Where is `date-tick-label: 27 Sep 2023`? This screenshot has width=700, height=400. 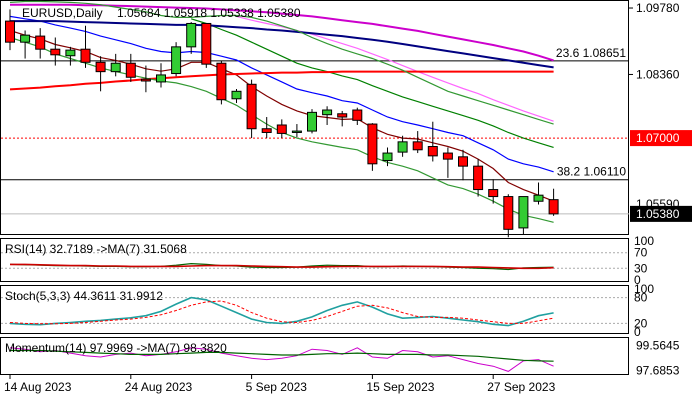 date-tick-label: 27 Sep 2023 is located at coordinates (521, 387).